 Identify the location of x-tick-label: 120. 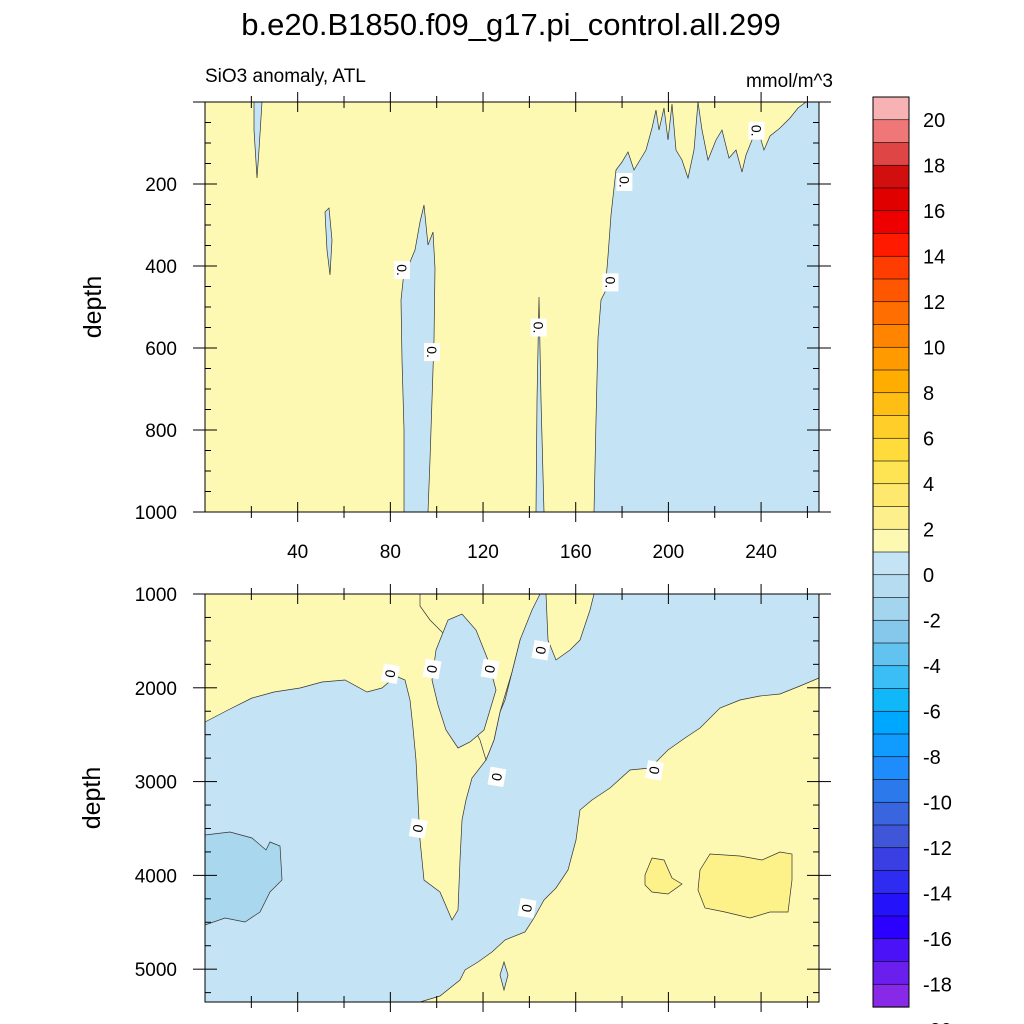
(483, 552).